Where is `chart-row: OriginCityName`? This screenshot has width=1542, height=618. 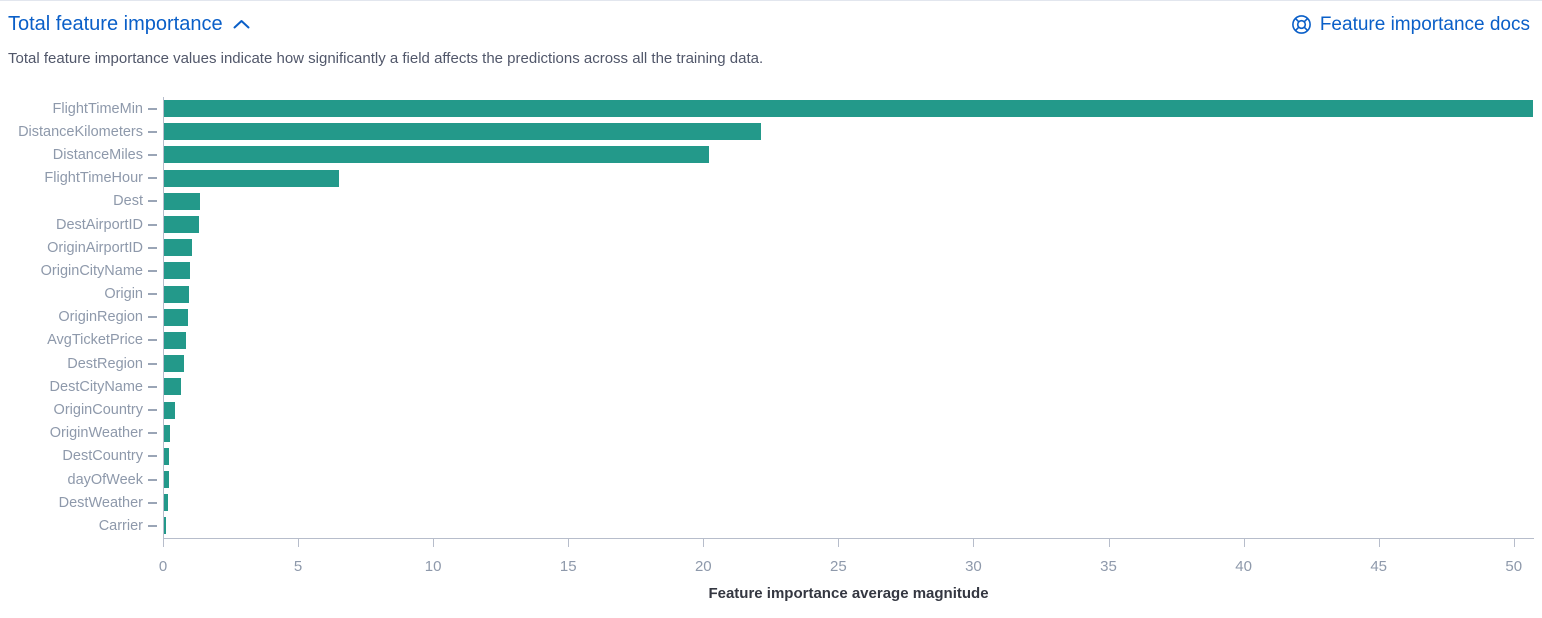
chart-row: OriginCityName is located at coordinates (771, 271).